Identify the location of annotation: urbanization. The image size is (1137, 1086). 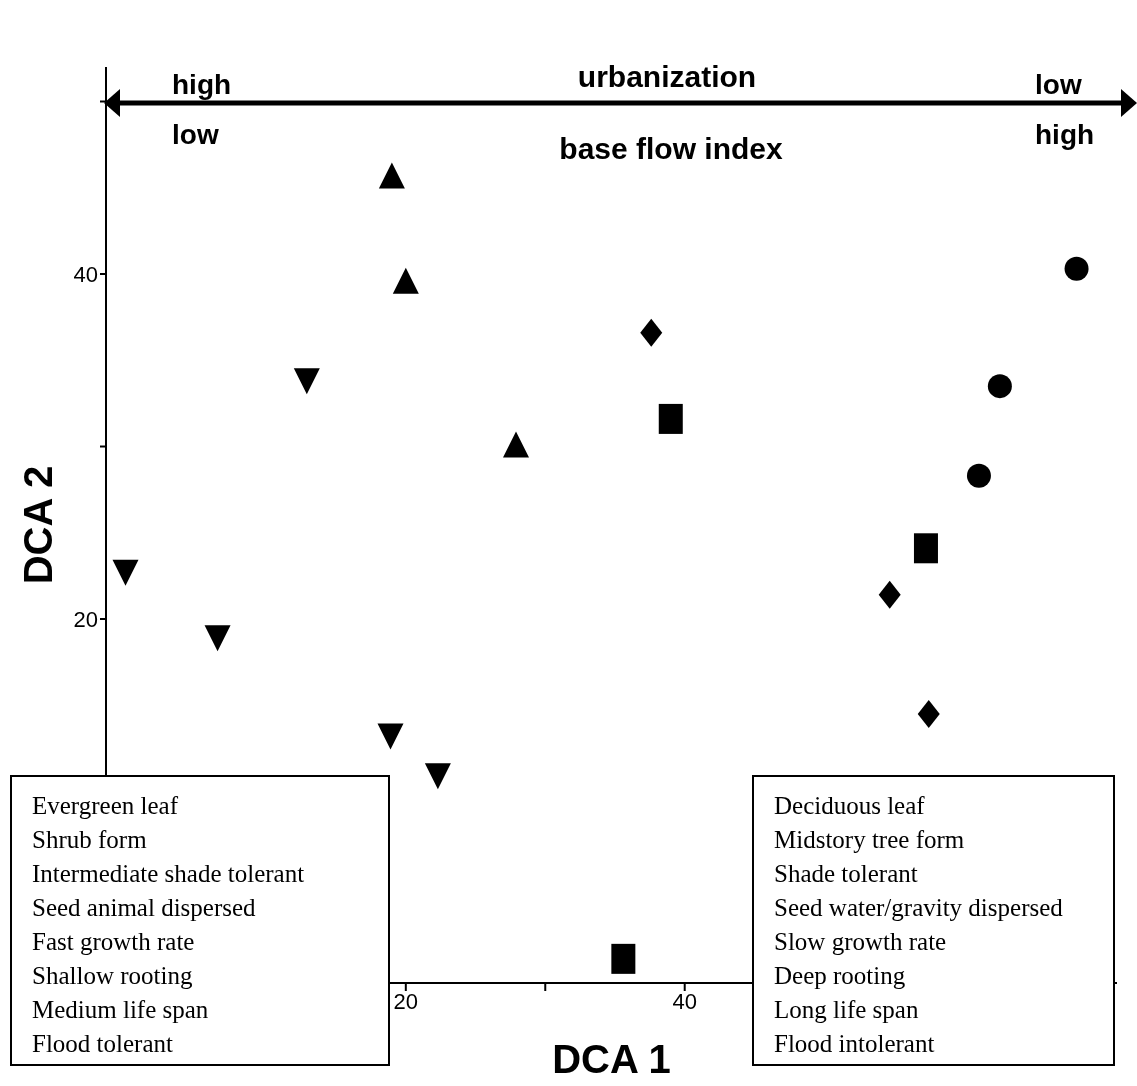
(667, 77).